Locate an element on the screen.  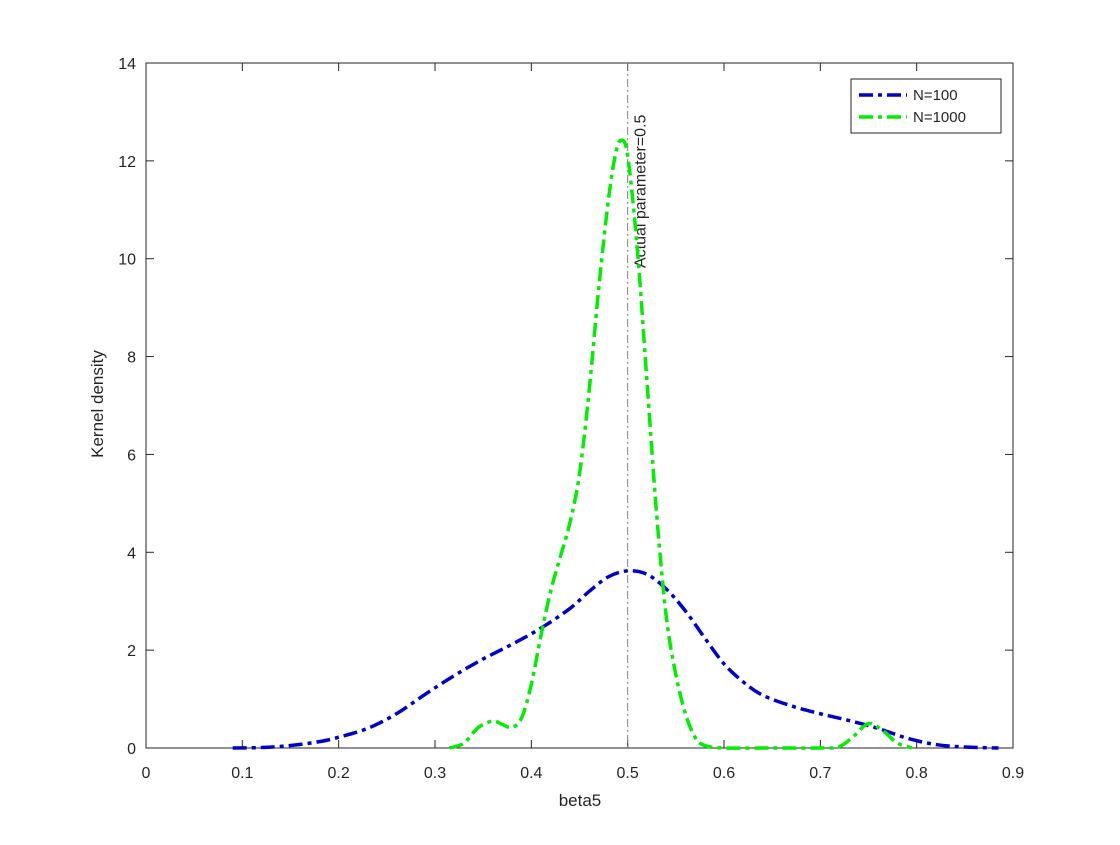
legend-box is located at coordinates (926, 106).